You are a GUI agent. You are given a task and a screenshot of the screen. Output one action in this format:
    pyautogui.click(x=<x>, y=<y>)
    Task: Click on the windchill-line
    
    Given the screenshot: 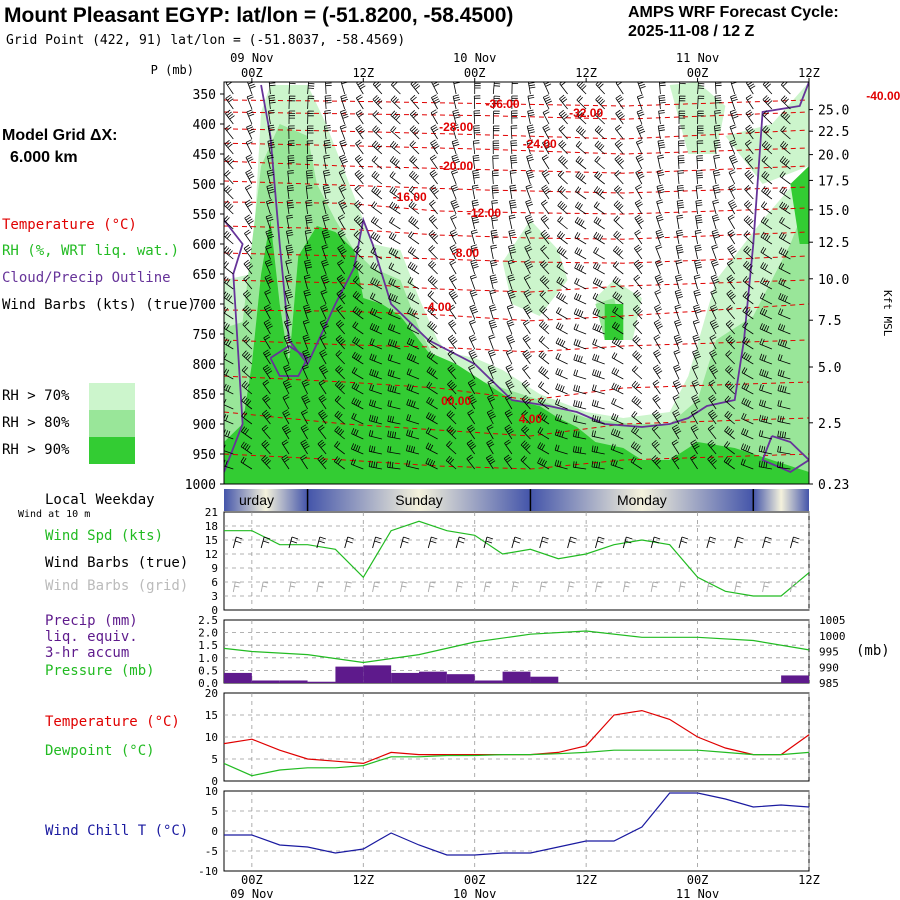 What is the action you would take?
    pyautogui.click(x=517, y=824)
    